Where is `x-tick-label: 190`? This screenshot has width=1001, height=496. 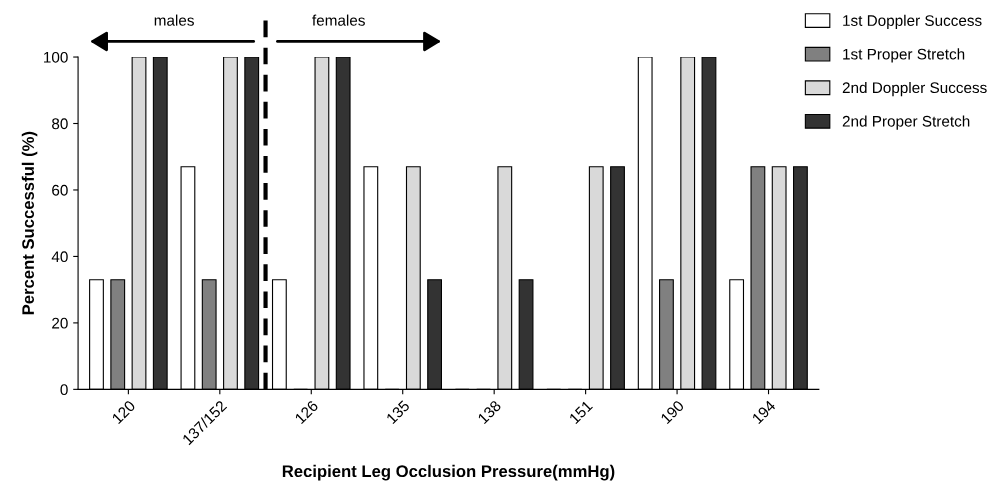 x-tick-label: 190 is located at coordinates (672, 412).